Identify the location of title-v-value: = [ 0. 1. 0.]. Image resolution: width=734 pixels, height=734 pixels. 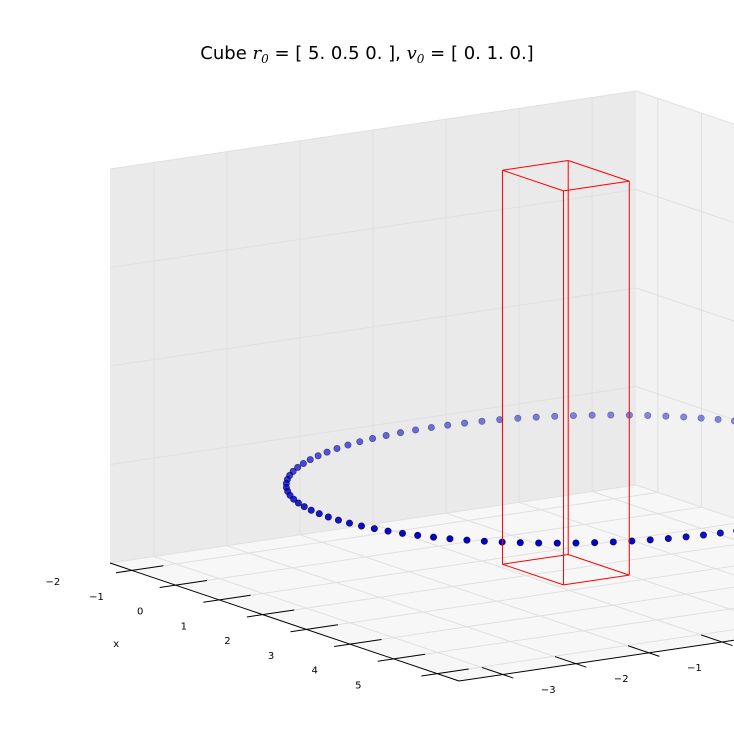
(478, 53).